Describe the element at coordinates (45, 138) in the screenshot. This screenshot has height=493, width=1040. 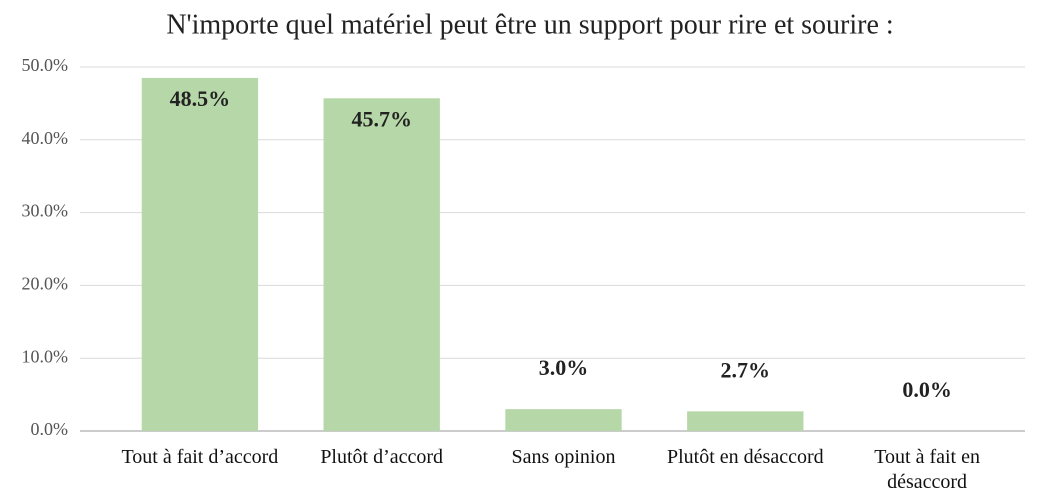
I see `y-tick-label: 40.0%` at that location.